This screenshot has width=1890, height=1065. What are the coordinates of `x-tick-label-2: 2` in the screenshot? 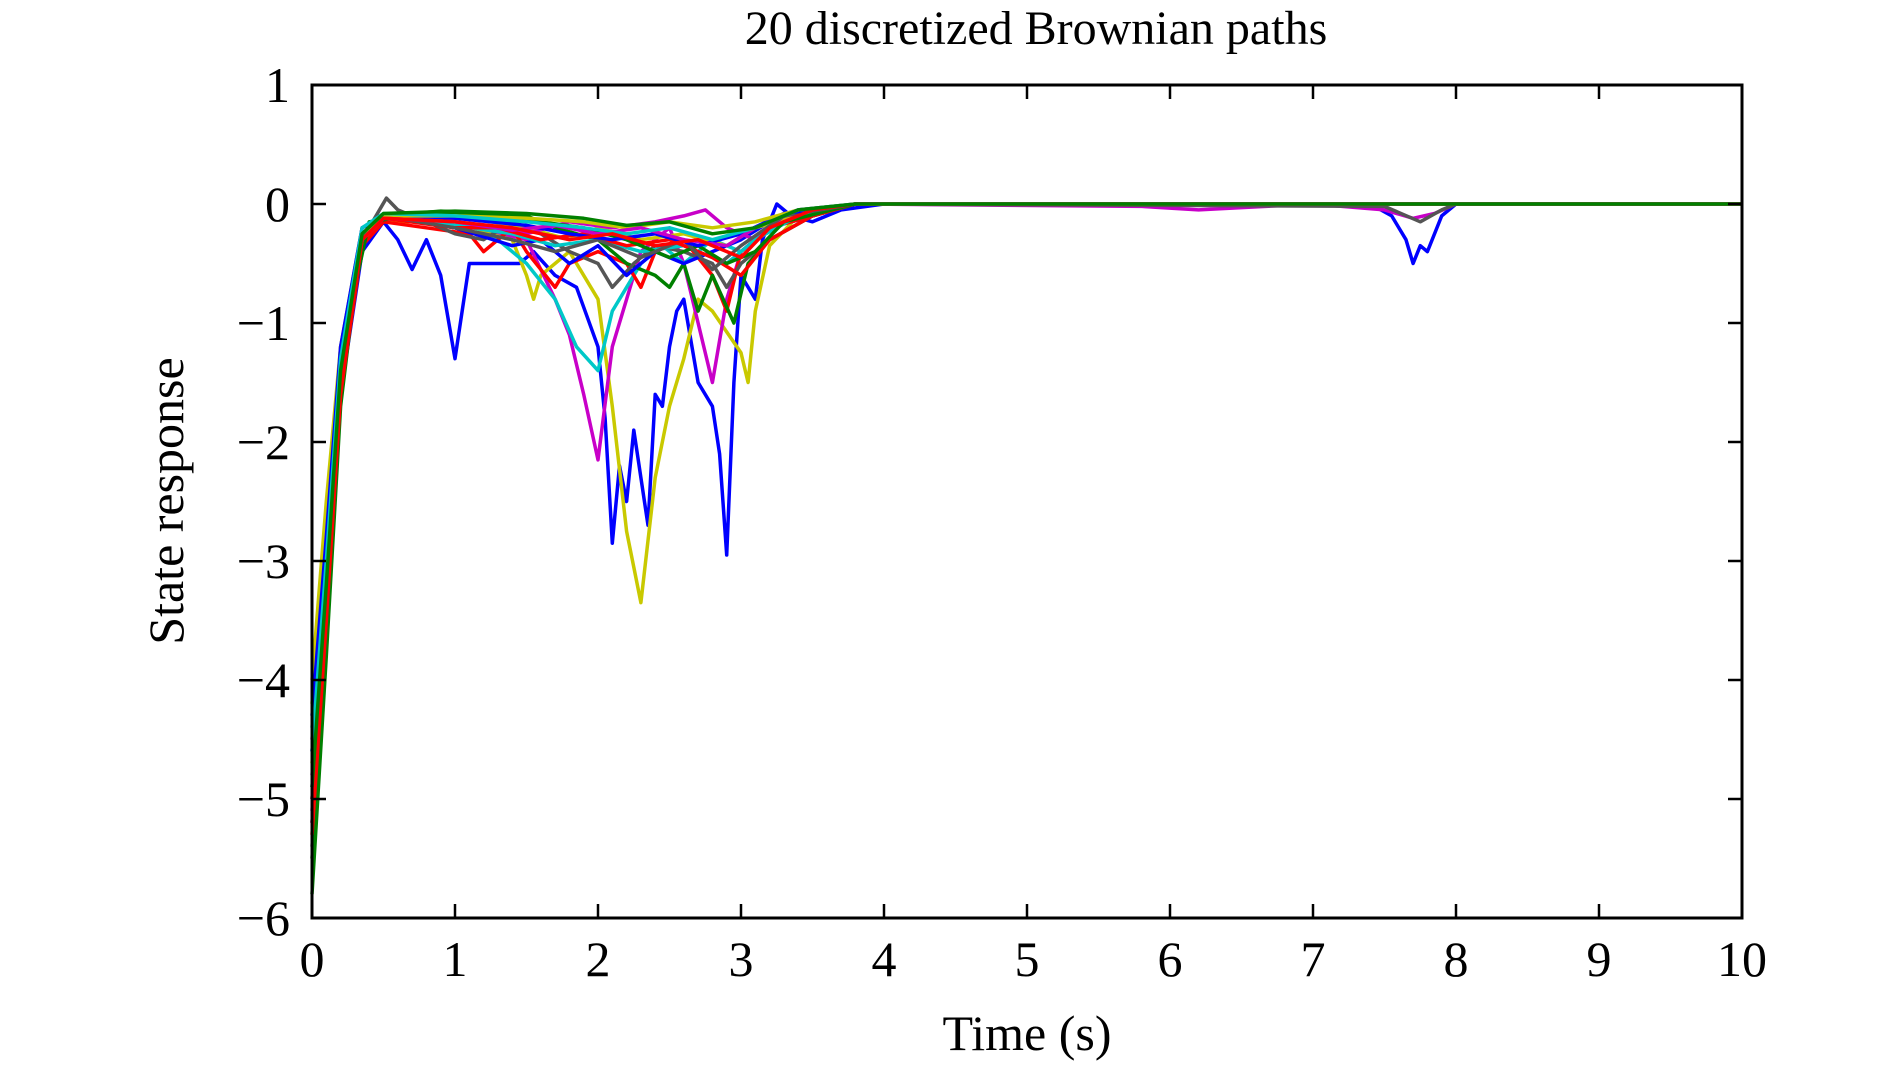 It's located at (598, 959).